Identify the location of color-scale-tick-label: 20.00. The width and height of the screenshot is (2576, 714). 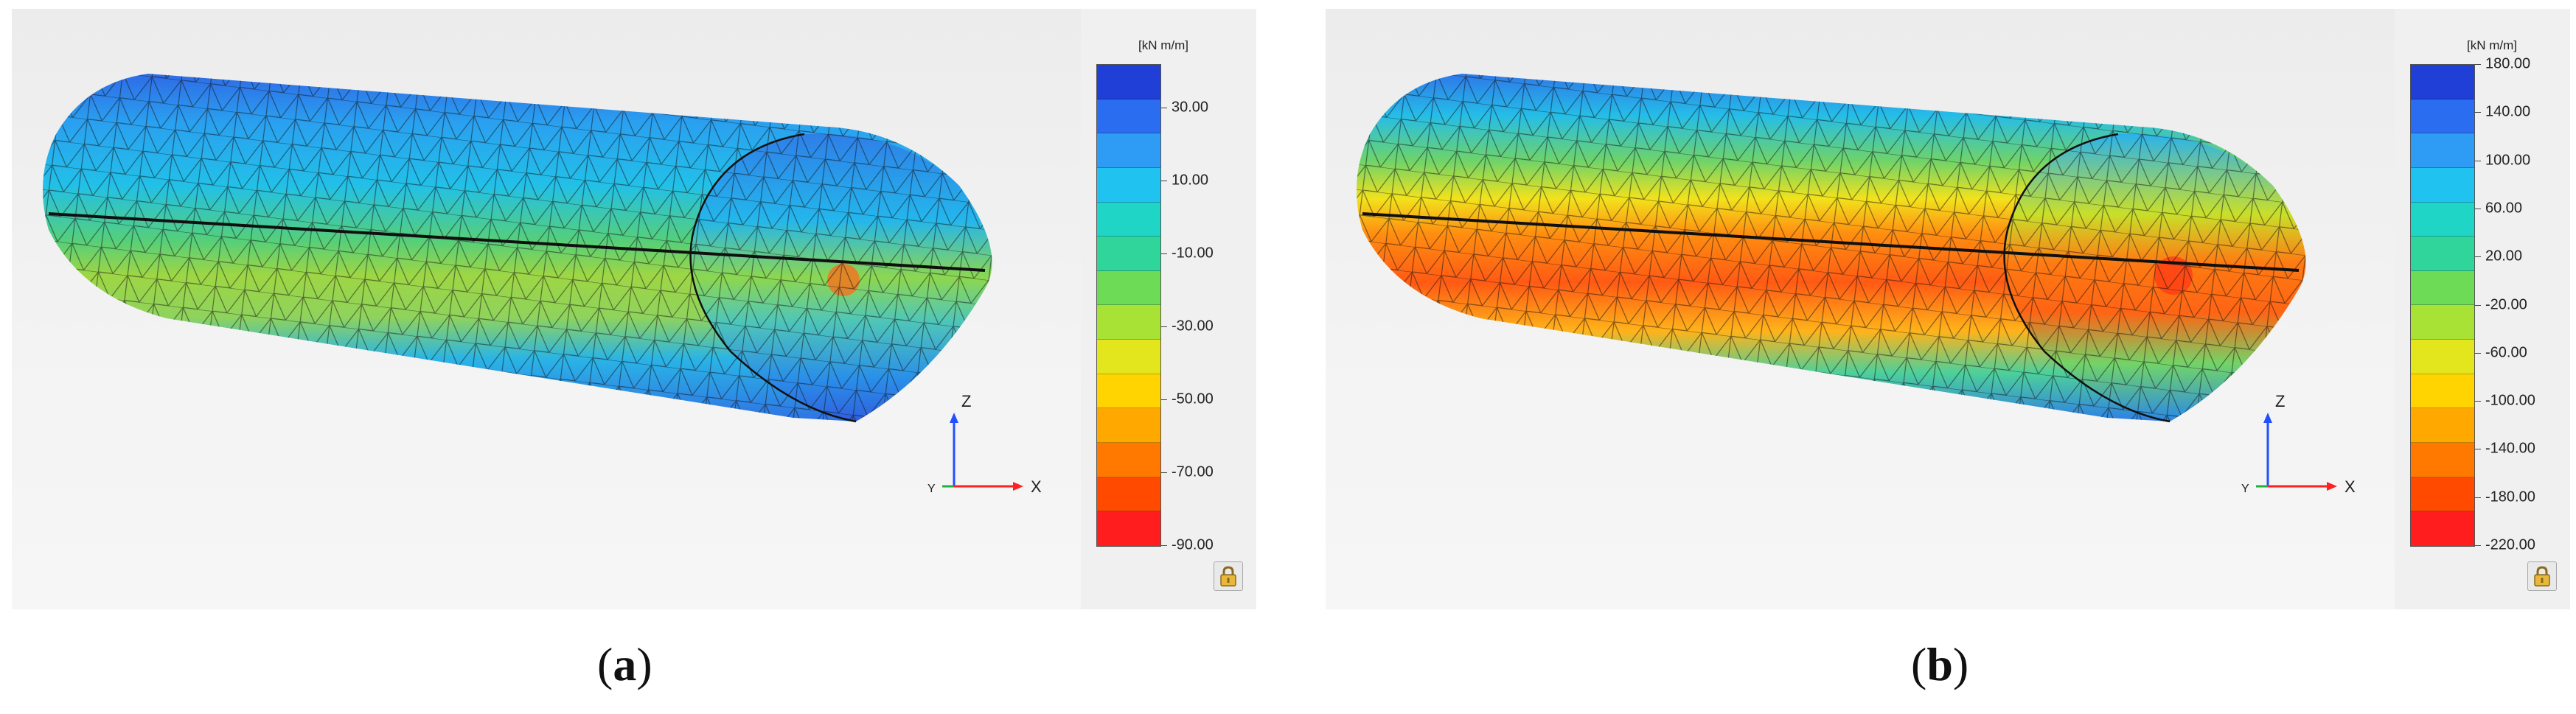
(2504, 256).